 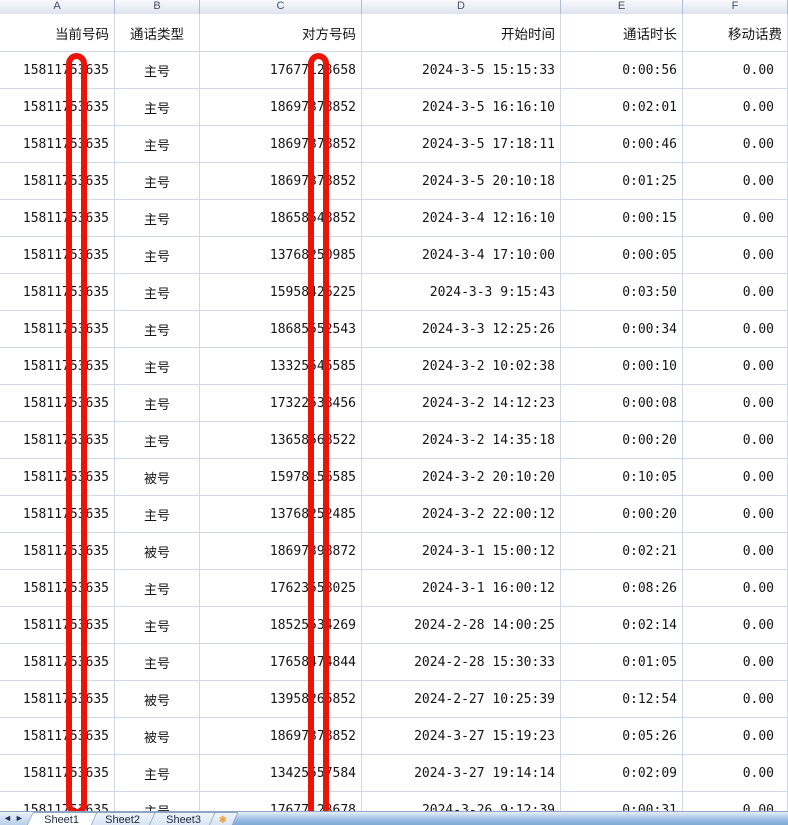 I want to click on cell-start-time: 2024-3-5 17:18:11, so click(x=461, y=144).